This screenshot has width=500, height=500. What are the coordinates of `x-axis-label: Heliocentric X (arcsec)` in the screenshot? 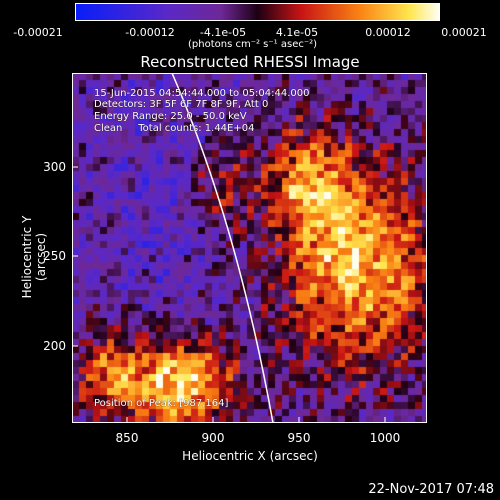 It's located at (250, 456).